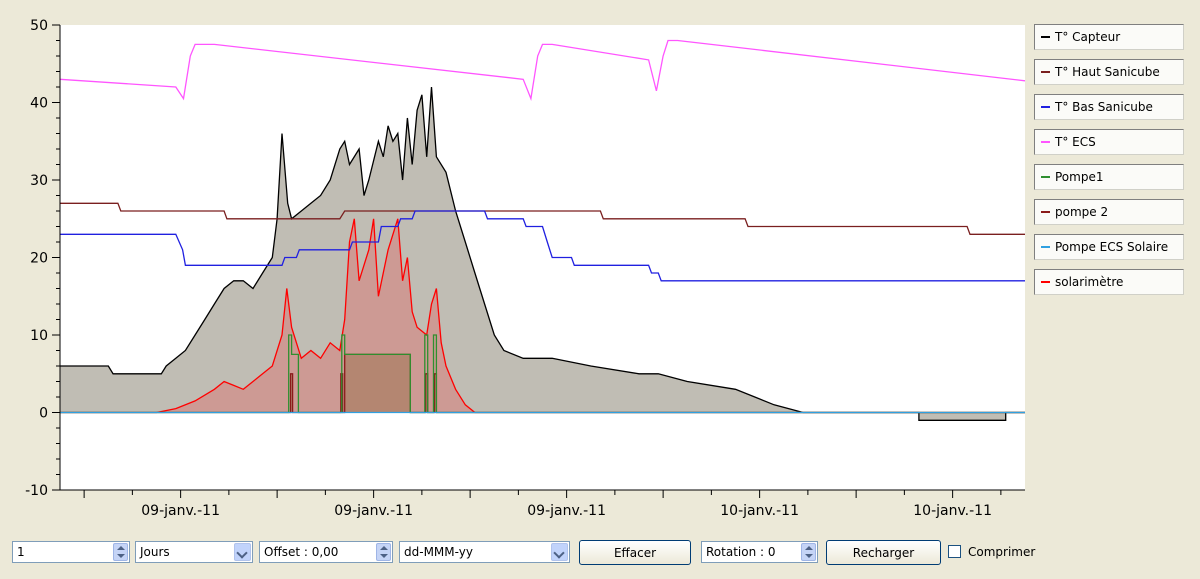 The width and height of the screenshot is (1200, 579). I want to click on rotation-text: Rotation : 0, so click(741, 552).